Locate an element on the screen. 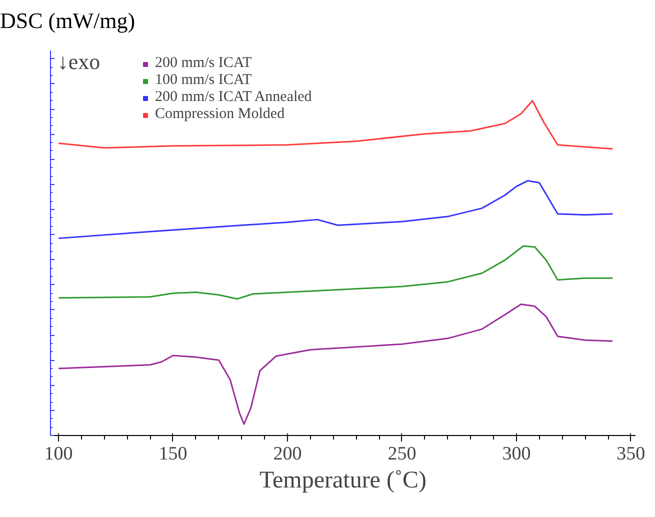 This screenshot has height=517, width=655. x-tick-label: 150 is located at coordinates (173, 454).